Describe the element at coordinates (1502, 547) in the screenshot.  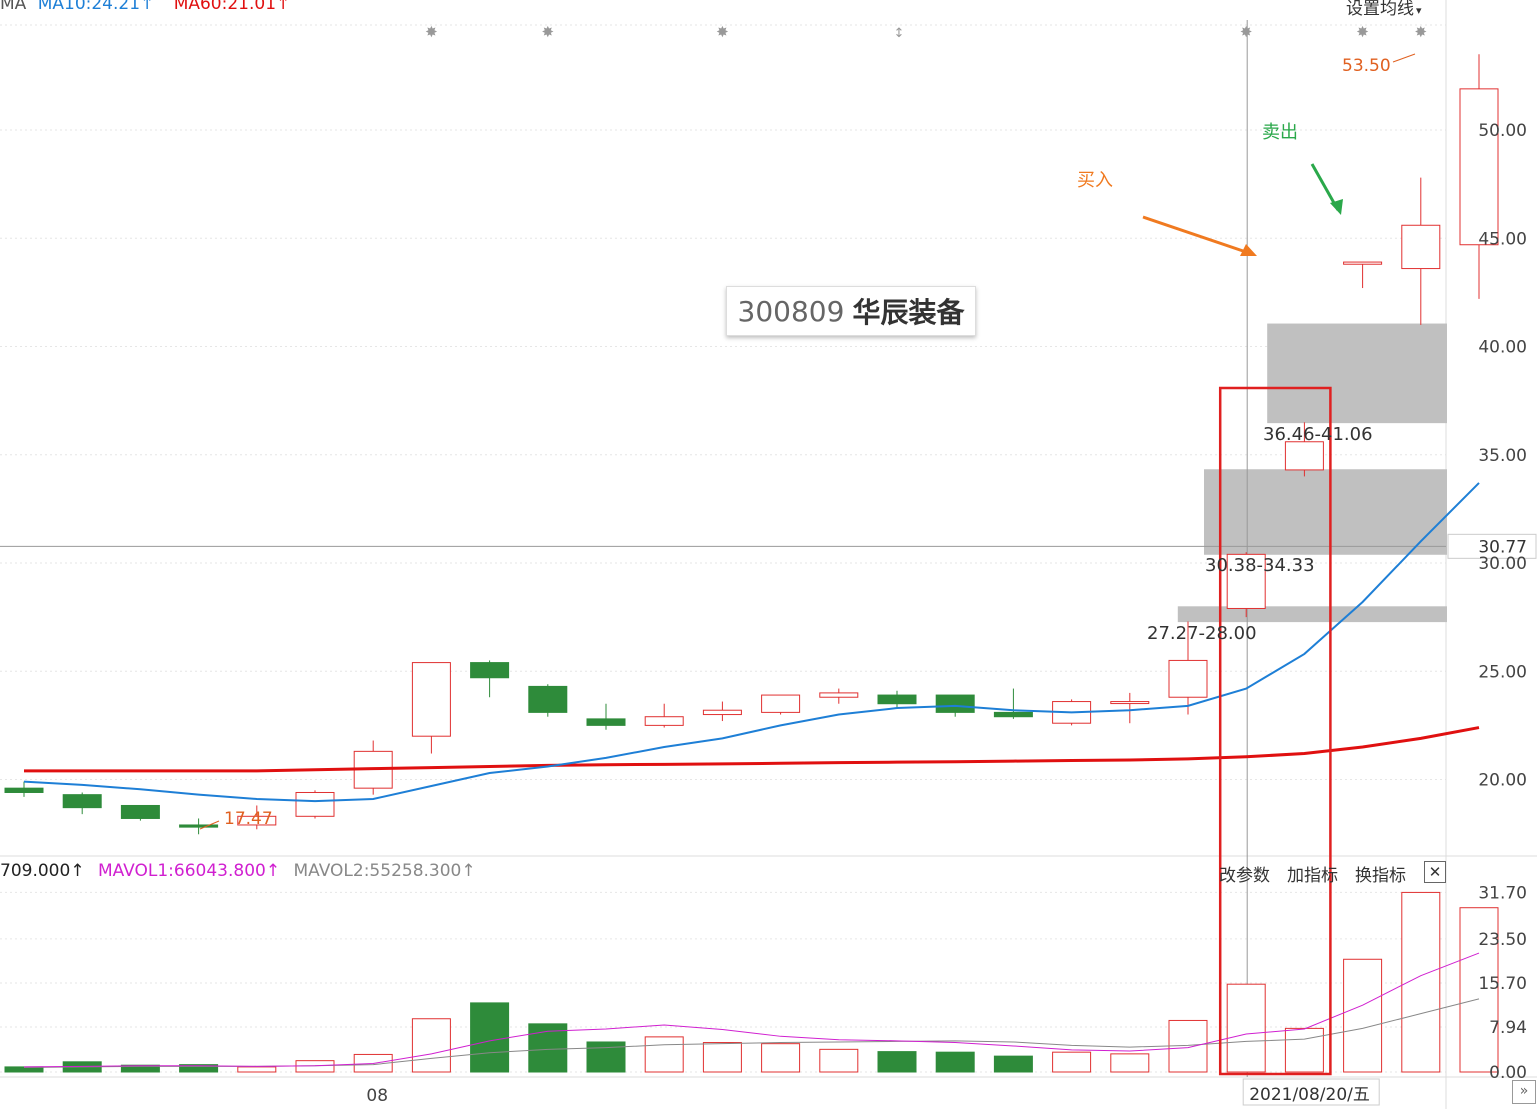
I see `crosshair-price-label: 30.77` at that location.